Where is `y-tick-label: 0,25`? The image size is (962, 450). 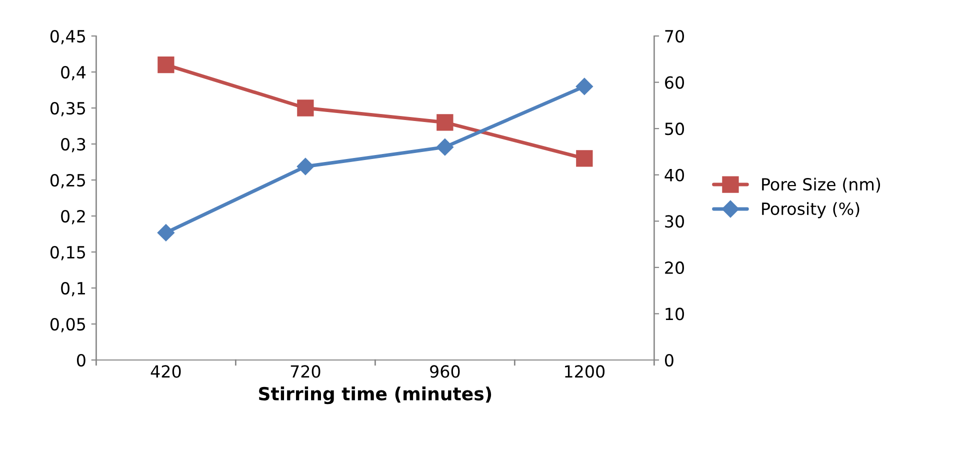
y-tick-label: 0,25 is located at coordinates (68, 181).